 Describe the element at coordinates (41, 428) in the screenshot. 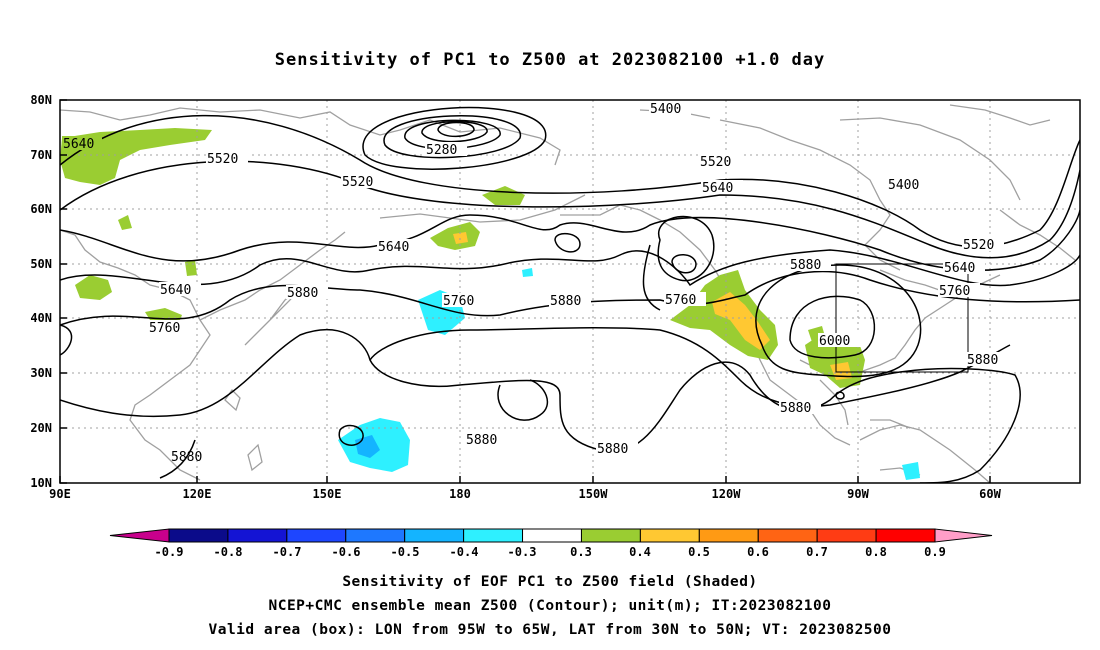

I see `lat-label: 20N` at that location.